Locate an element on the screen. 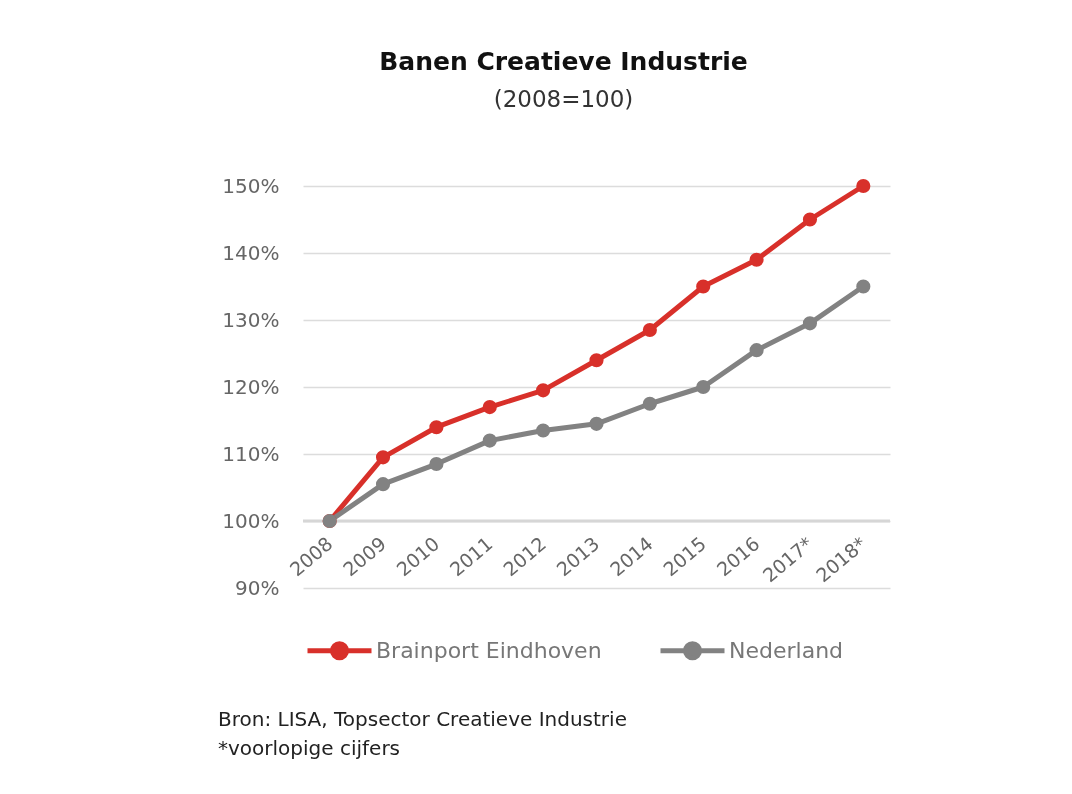  y-tick-label: 150% is located at coordinates (251, 185).